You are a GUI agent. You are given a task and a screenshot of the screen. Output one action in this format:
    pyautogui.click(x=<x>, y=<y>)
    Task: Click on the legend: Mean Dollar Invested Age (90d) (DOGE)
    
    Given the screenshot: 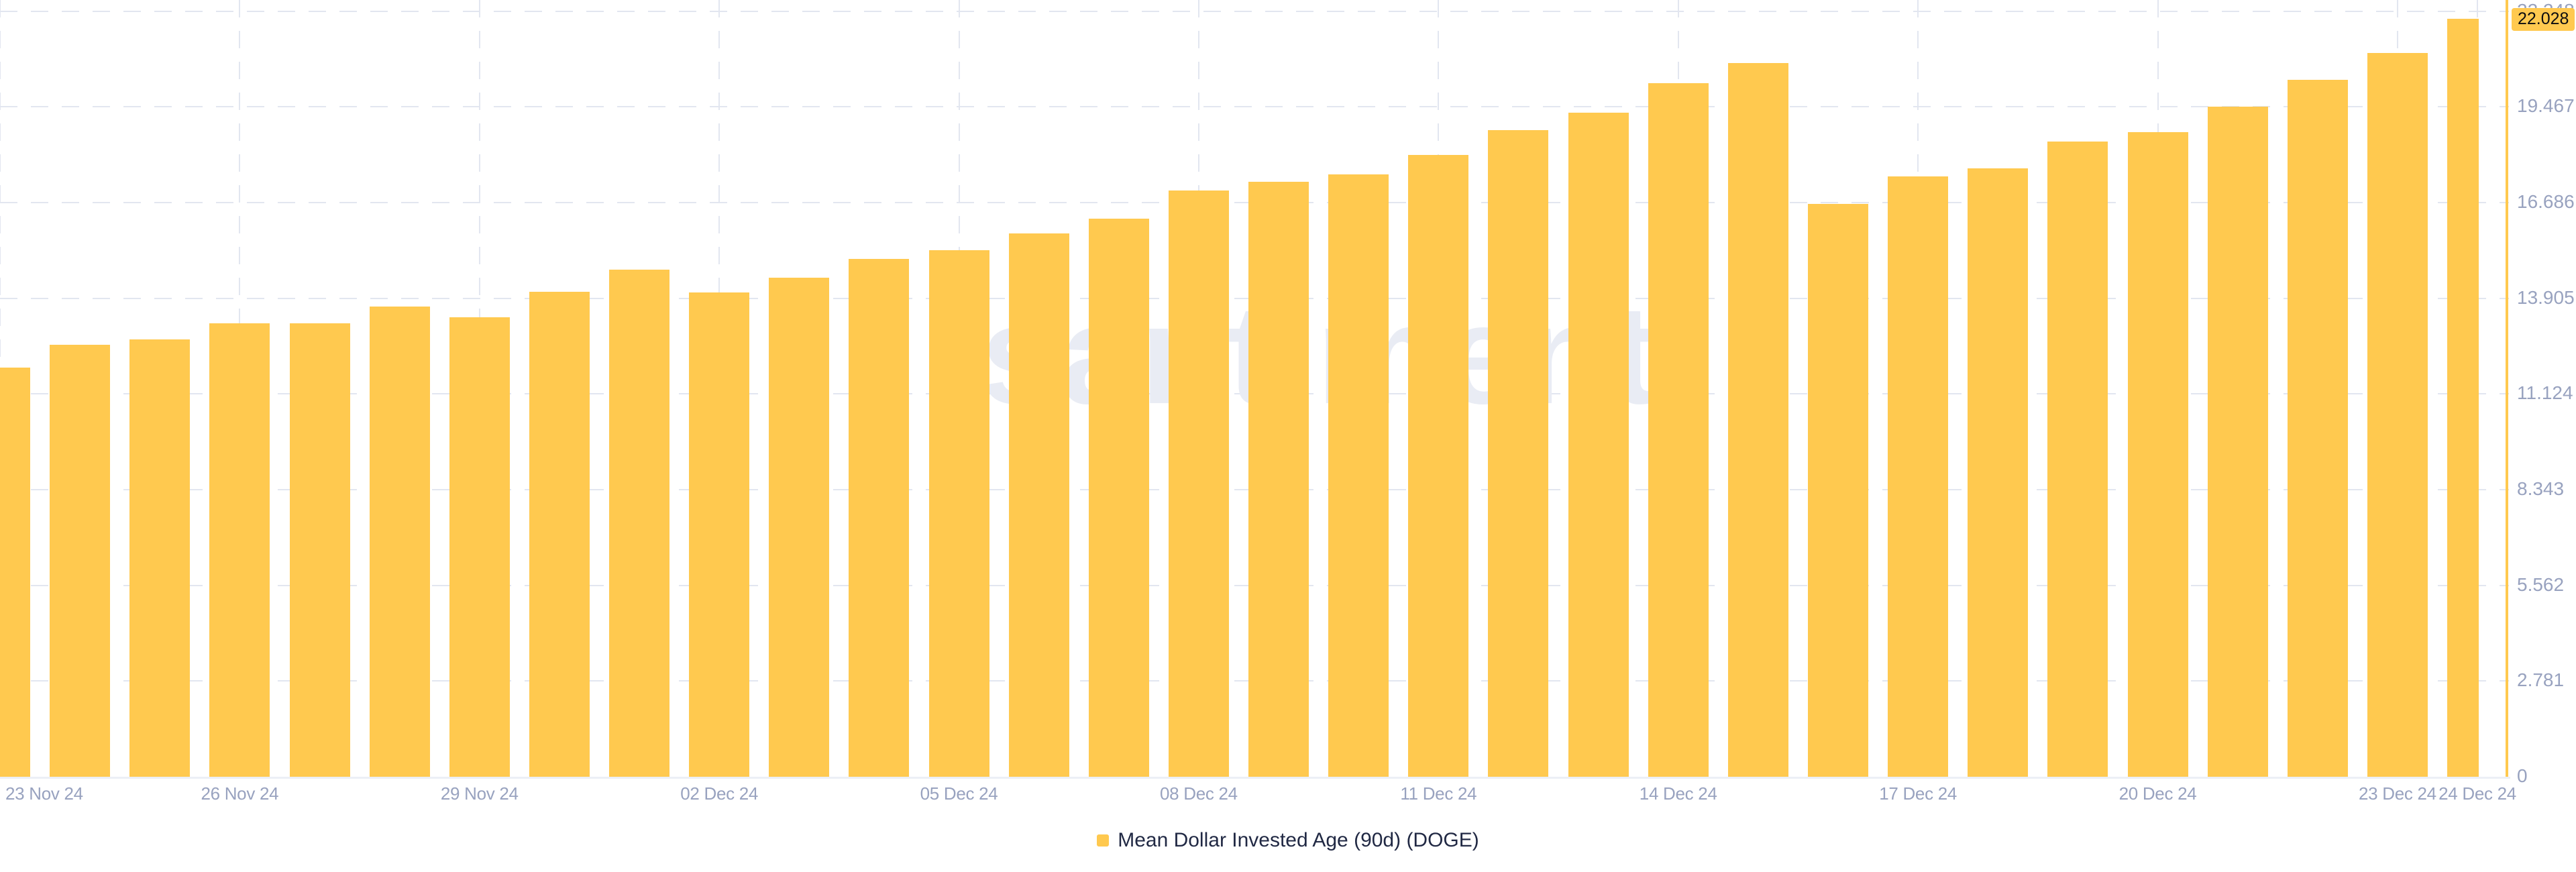 What is the action you would take?
    pyautogui.click(x=1288, y=841)
    